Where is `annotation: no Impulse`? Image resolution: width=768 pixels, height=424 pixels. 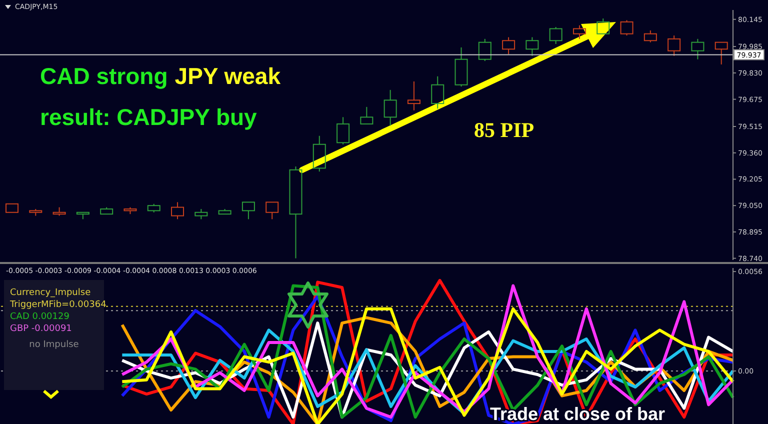 annotation: no Impulse is located at coordinates (54, 345).